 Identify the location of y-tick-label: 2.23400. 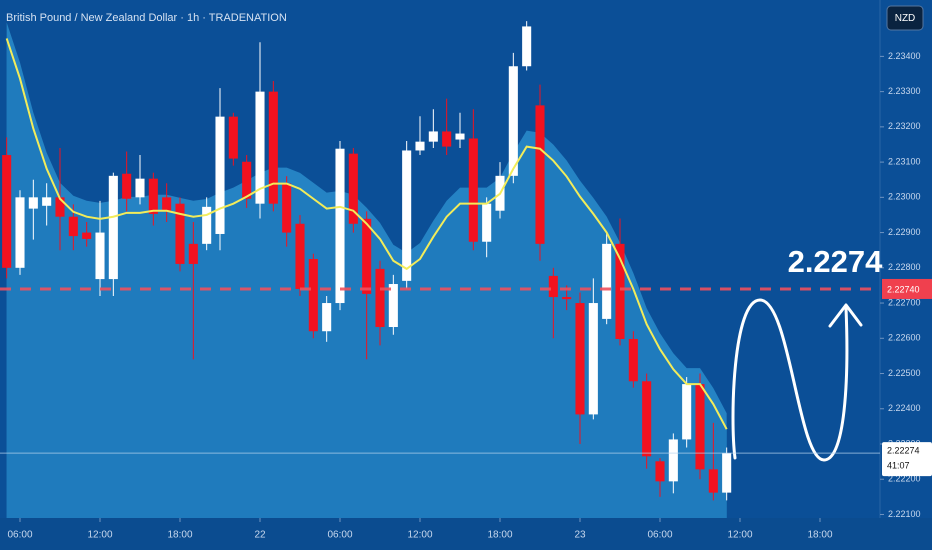
(904, 56).